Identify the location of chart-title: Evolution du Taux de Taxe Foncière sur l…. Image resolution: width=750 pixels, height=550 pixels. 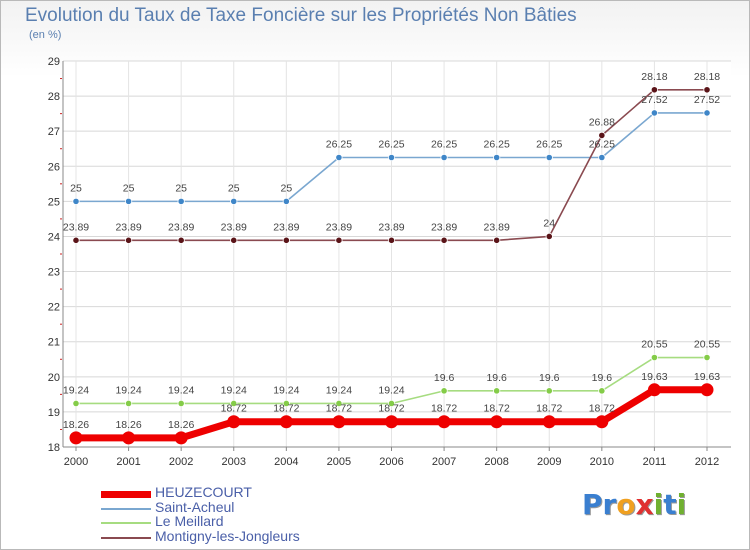
(301, 15).